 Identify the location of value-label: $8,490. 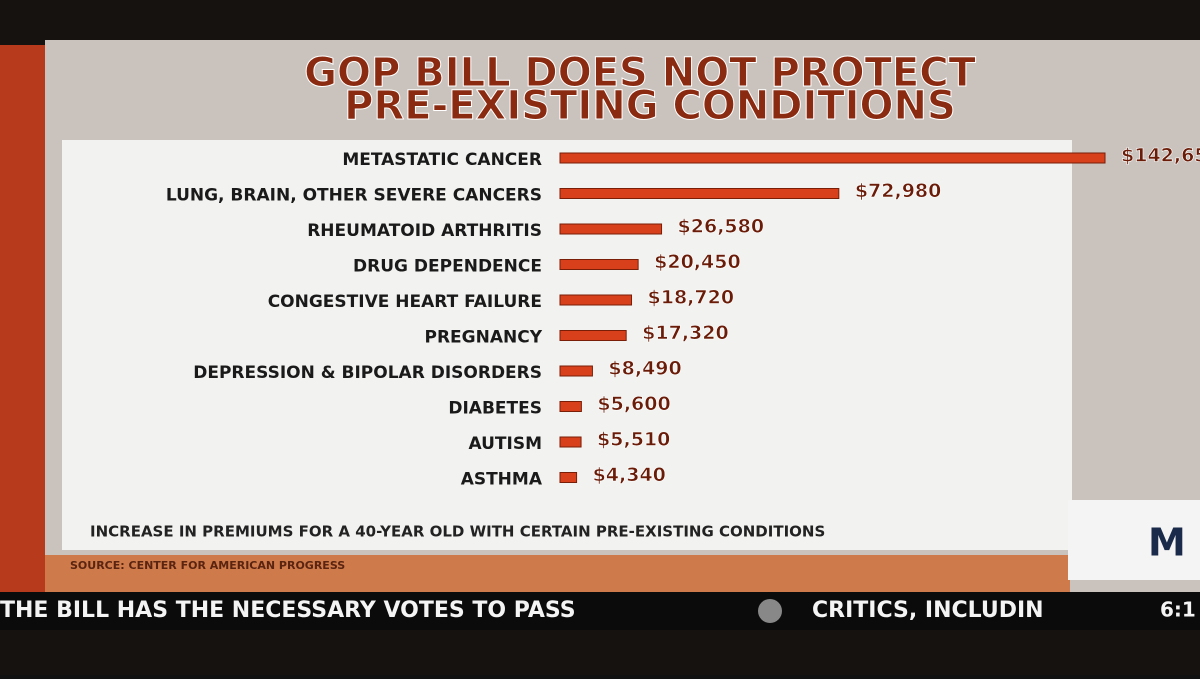
(644, 369).